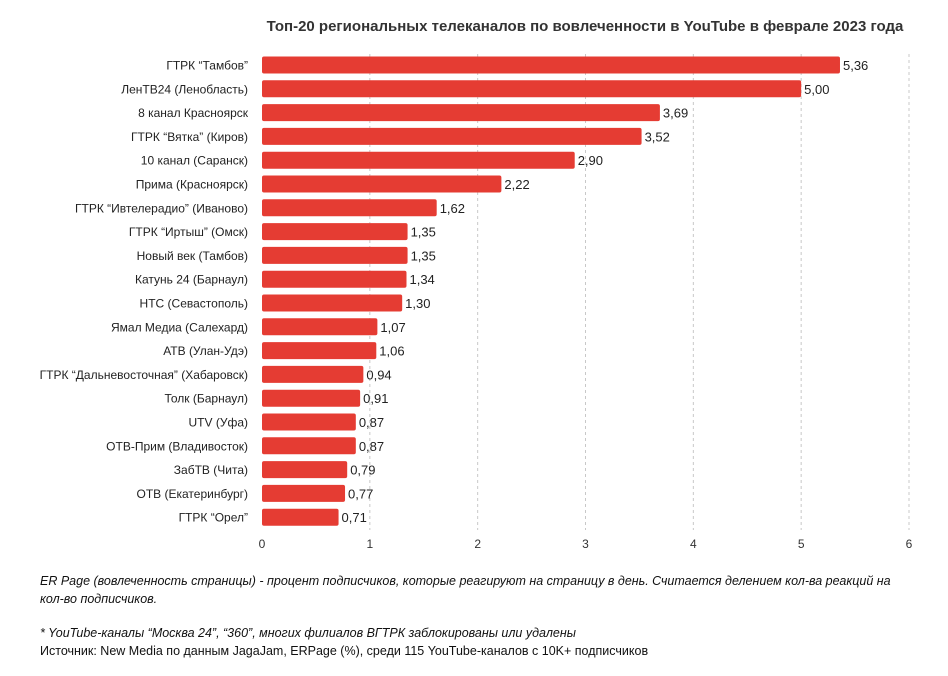 This screenshot has height=676, width=948. What do you see at coordinates (205, 351) in the screenshot?
I see `category-label: АТВ (Улан-Удэ)` at bounding box center [205, 351].